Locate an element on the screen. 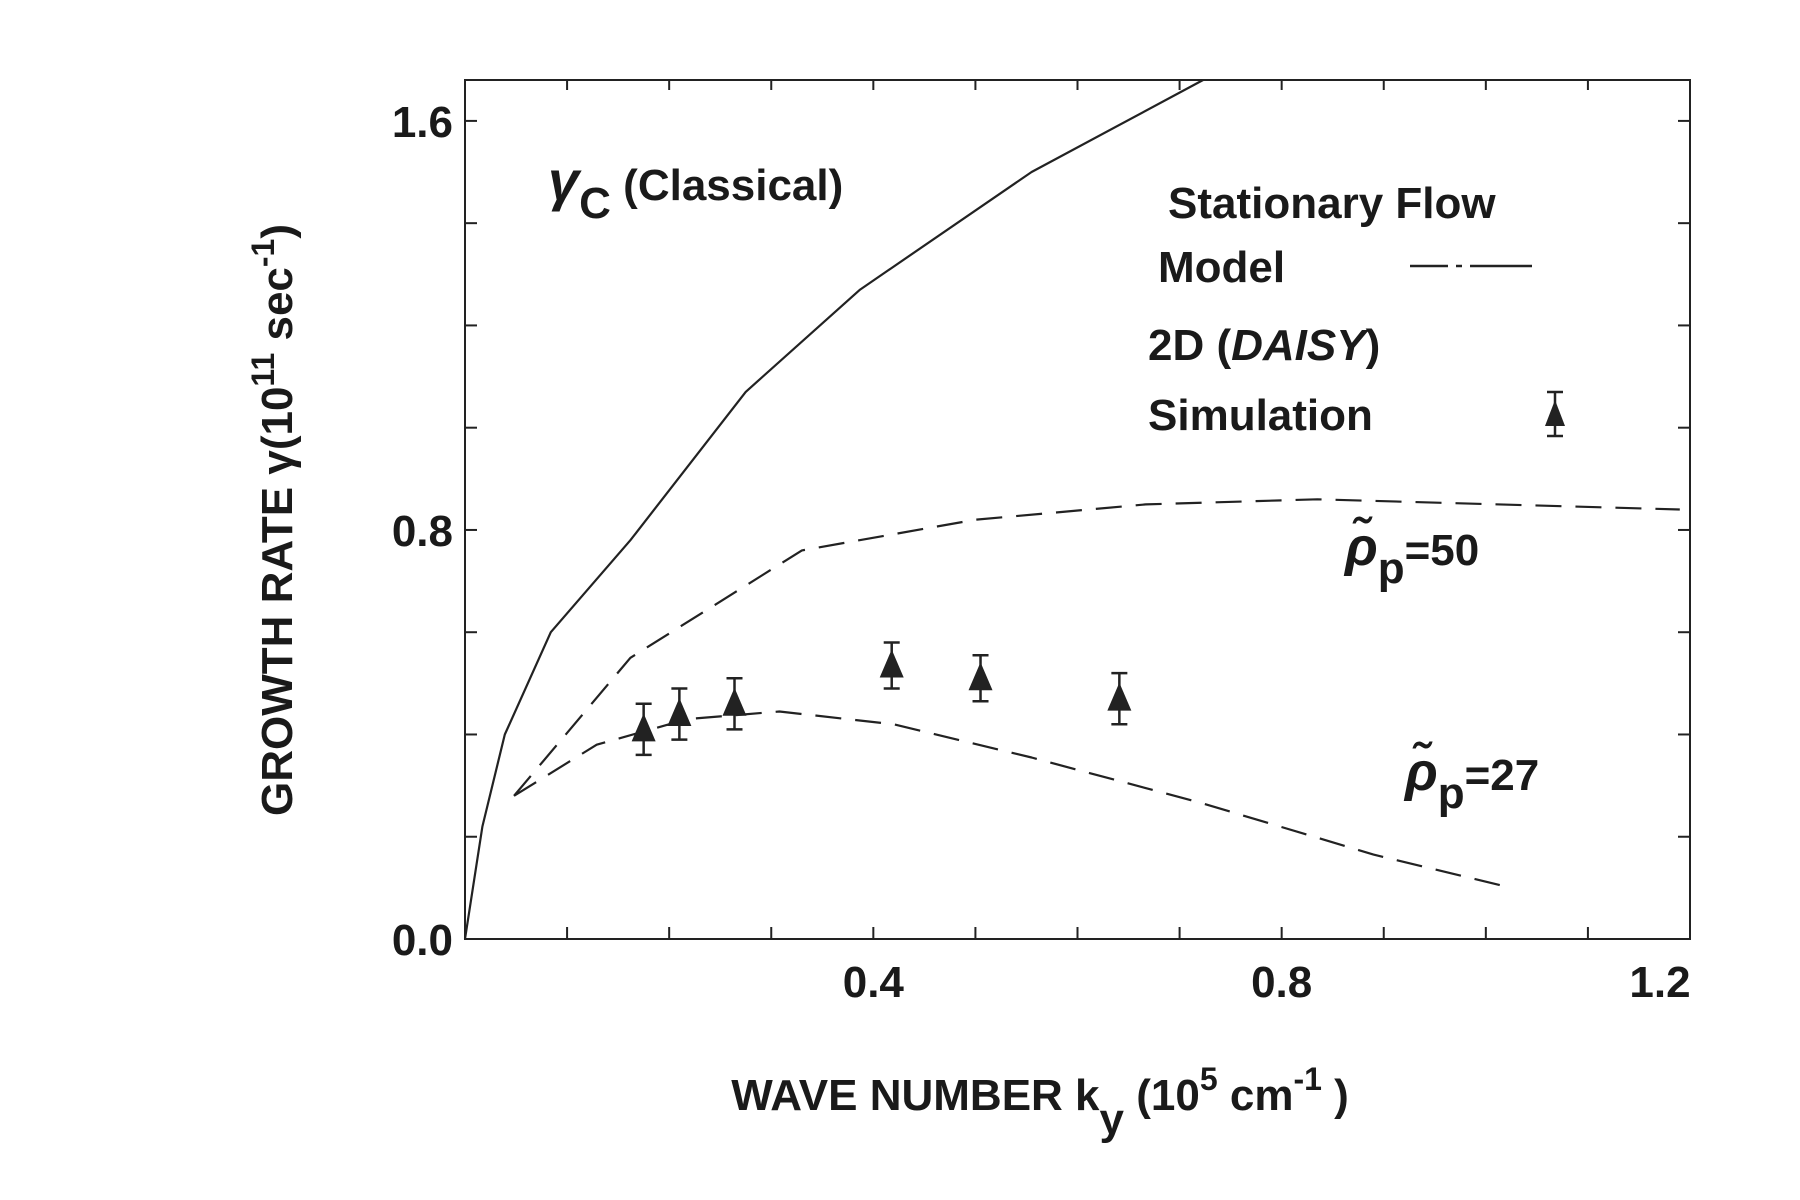 The image size is (1800, 1200). rho50-label: ρ̃p=50 is located at coordinates (1411, 555).